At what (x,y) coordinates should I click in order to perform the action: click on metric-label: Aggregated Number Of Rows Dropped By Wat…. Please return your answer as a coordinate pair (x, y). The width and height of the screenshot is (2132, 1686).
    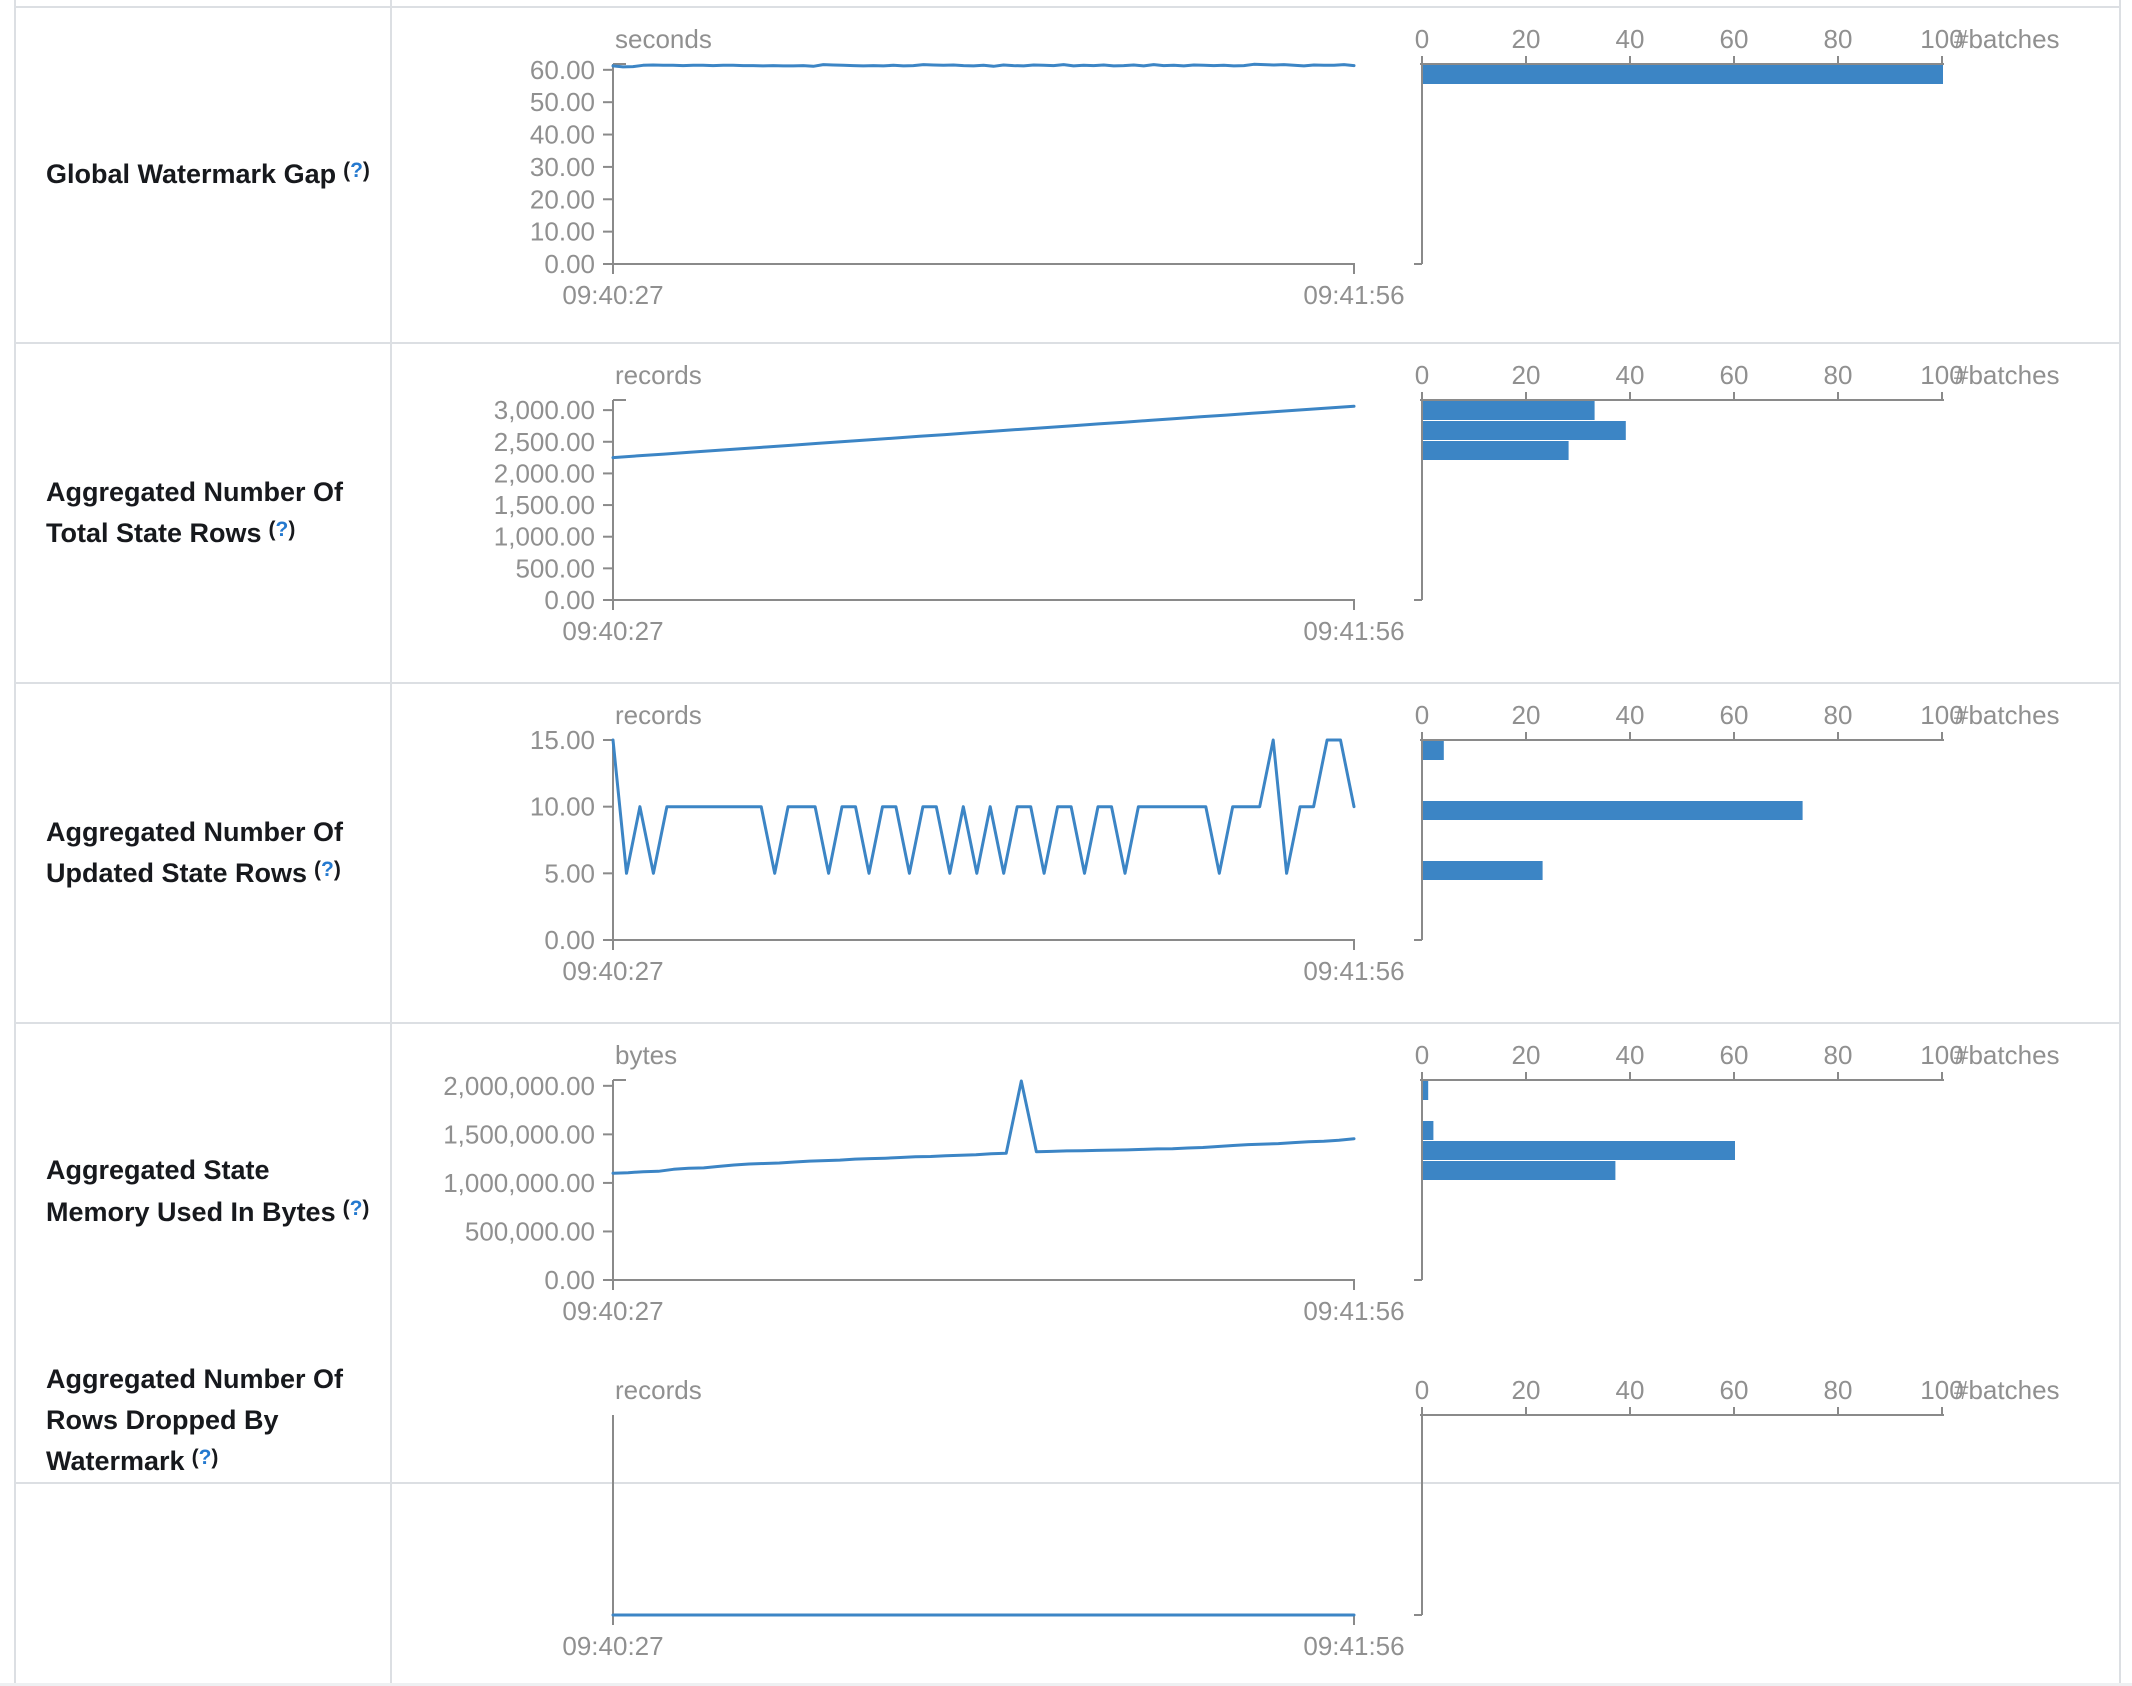
    Looking at the image, I should click on (211, 1420).